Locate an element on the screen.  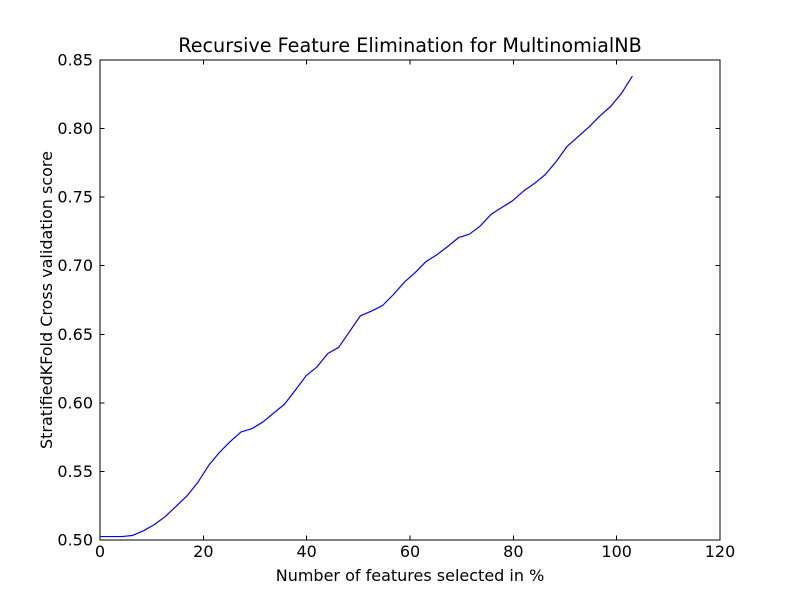
y-tick-label: 0.65 is located at coordinates (75, 334).